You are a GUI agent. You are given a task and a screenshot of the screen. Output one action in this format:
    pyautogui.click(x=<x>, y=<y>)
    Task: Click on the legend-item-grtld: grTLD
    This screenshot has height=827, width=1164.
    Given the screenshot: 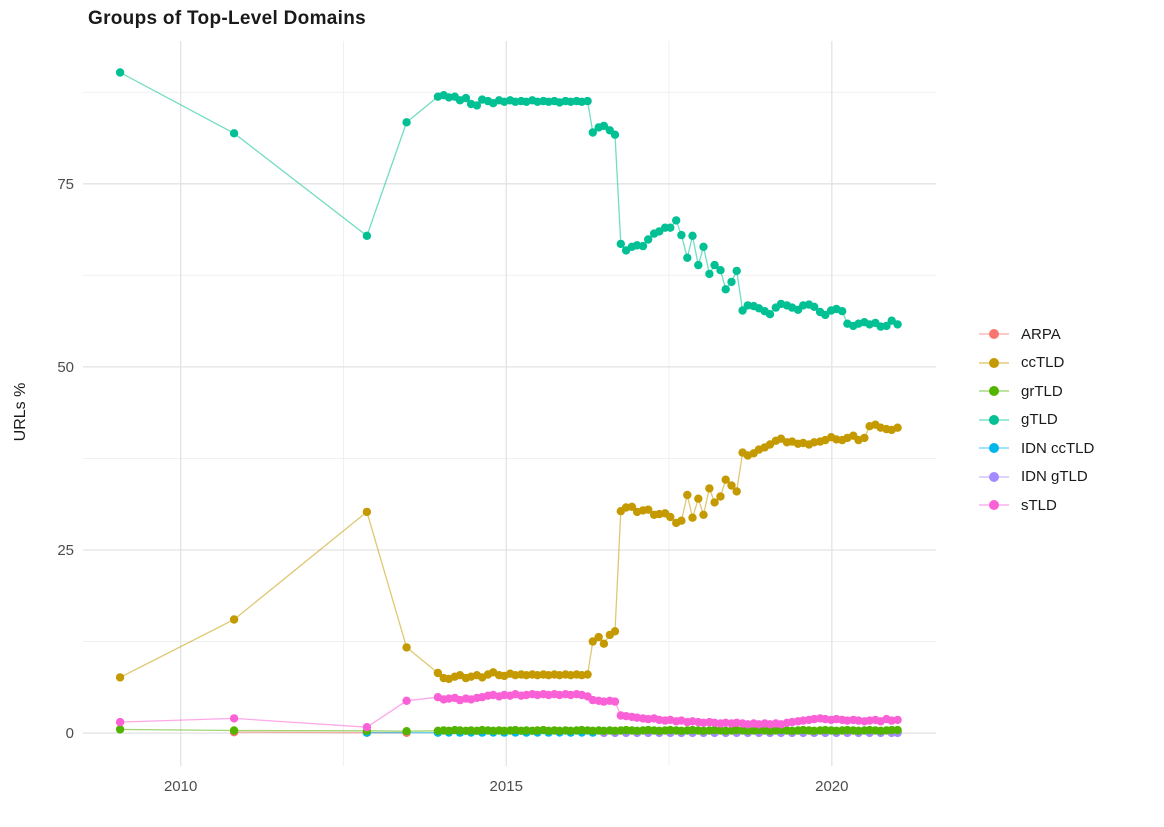 What is the action you would take?
    pyautogui.click(x=1036, y=391)
    